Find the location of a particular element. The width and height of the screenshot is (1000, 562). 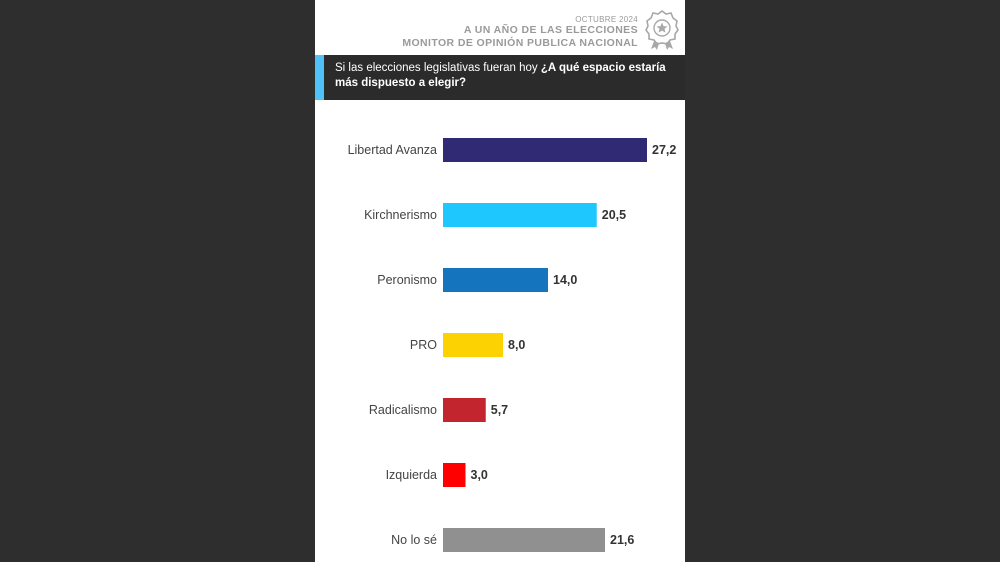

category-label: Libertad Avanza is located at coordinates (392, 150).